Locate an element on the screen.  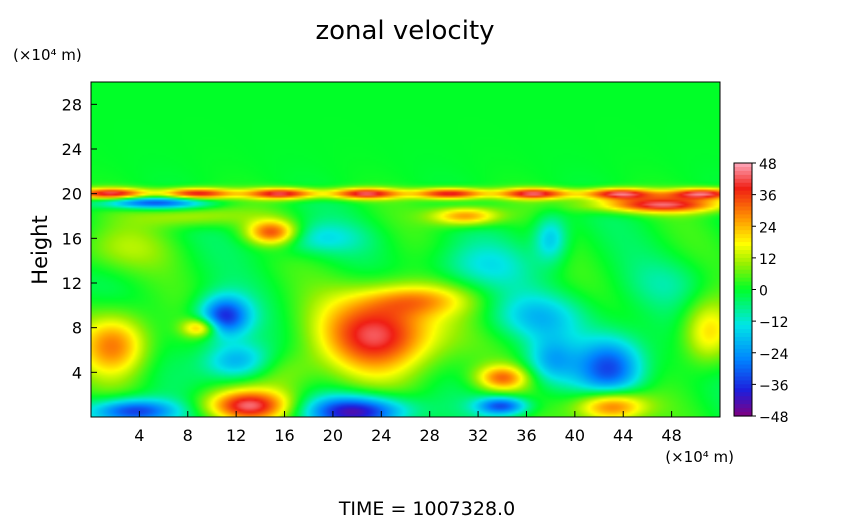
y-axis-label: Height is located at coordinates (40, 249).